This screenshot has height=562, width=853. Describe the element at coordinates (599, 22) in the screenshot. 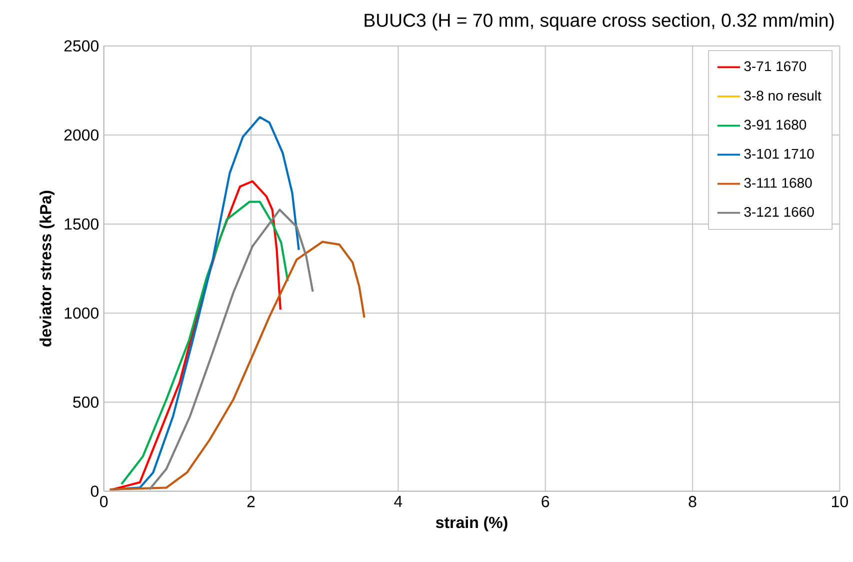

I see `chart-title: BUUC3 (H = 70 mm, square cross section, 0.32 mm/min)` at that location.